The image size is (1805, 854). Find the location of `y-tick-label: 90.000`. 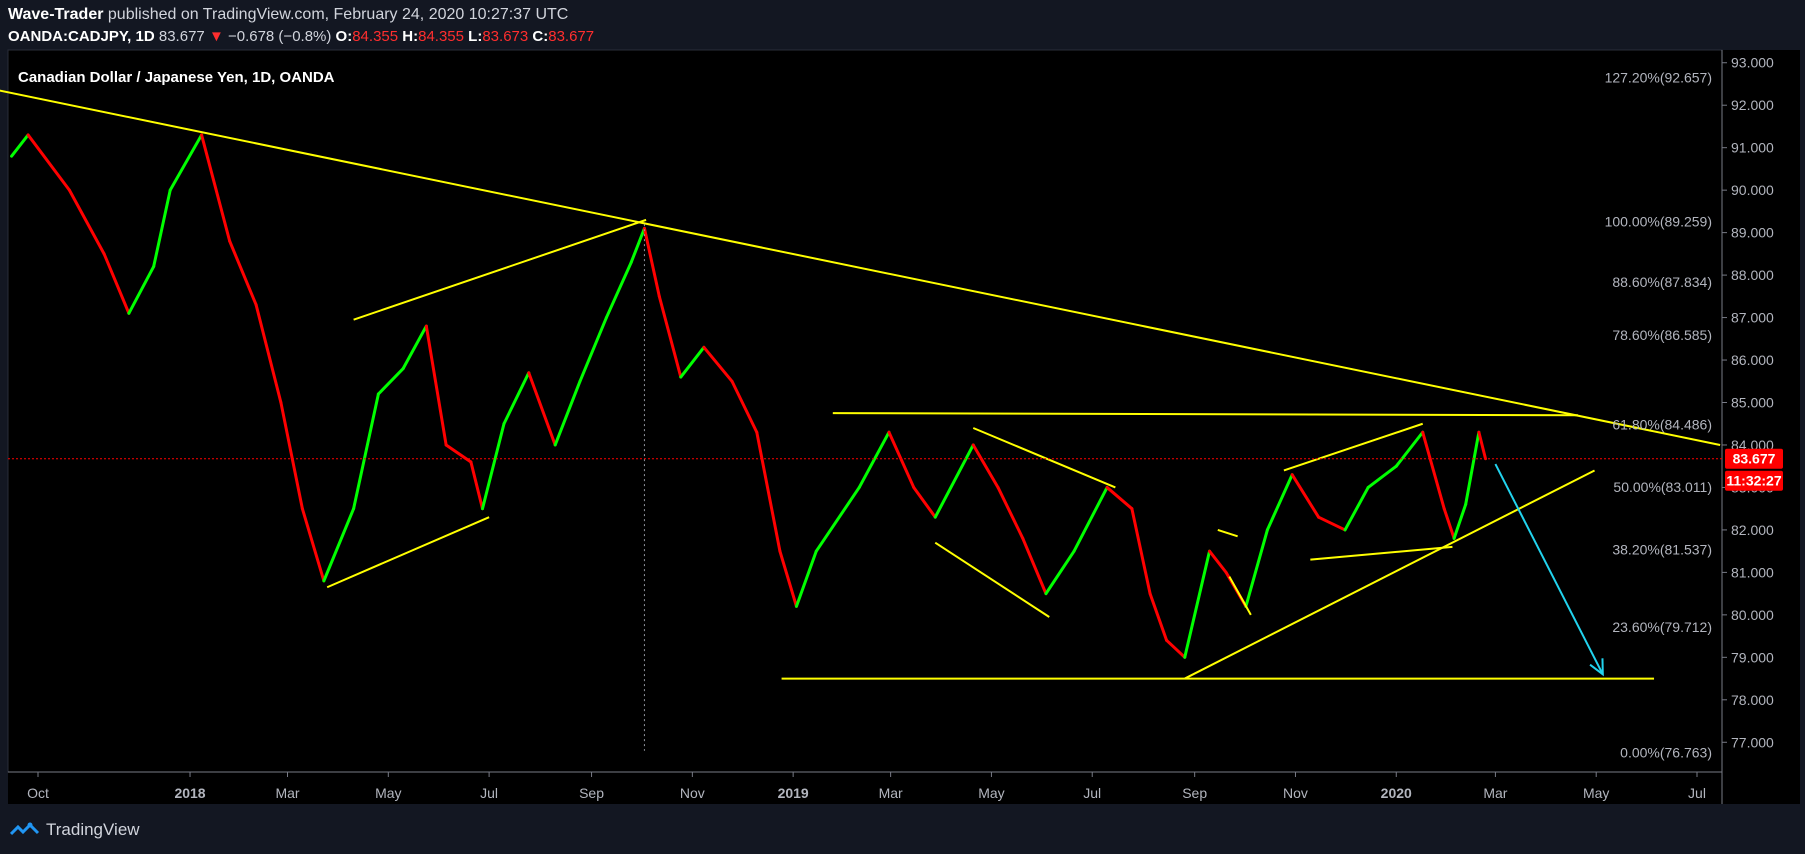

y-tick-label: 90.000 is located at coordinates (1752, 190).